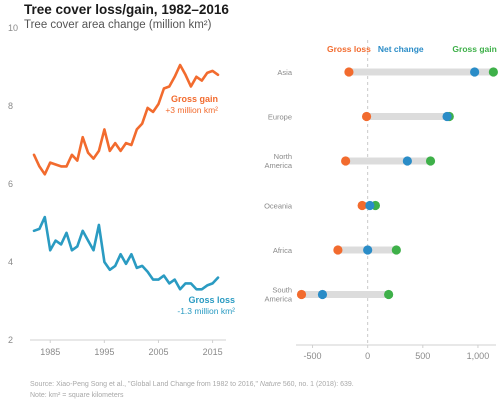 This screenshot has height=409, width=500. Describe the element at coordinates (10, 106) in the screenshot. I see `left-y-tick-label: 8` at that location.